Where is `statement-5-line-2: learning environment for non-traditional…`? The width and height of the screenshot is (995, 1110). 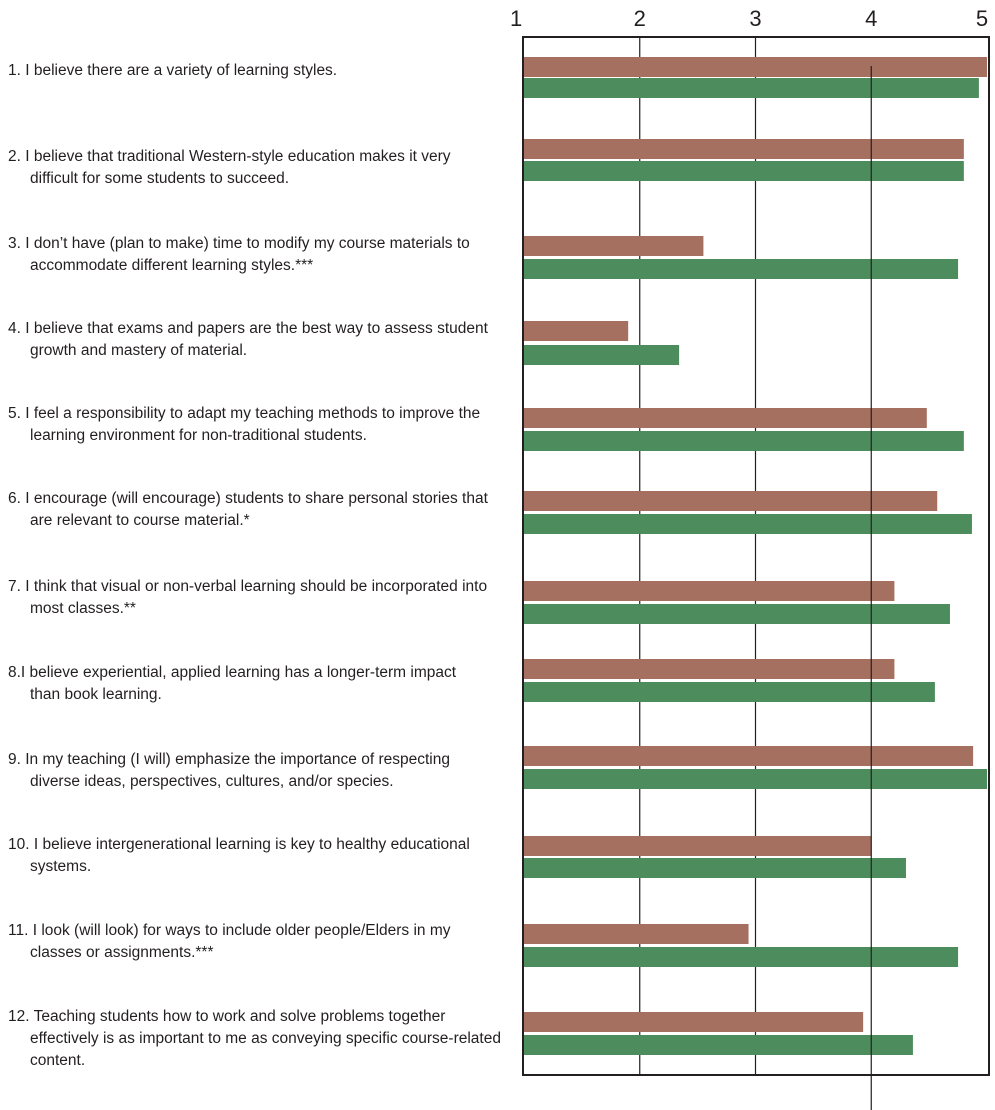
statement-5-line-2: learning environment for non-traditional… is located at coordinates (198, 435).